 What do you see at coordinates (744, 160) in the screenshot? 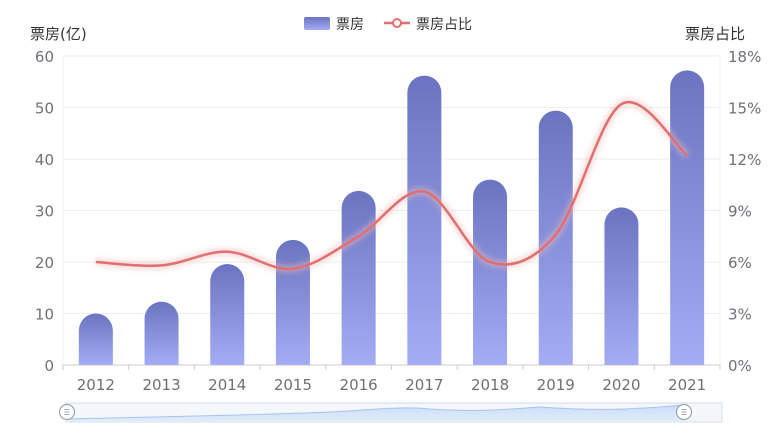
I see `y-right-tick-label: 12%` at bounding box center [744, 160].